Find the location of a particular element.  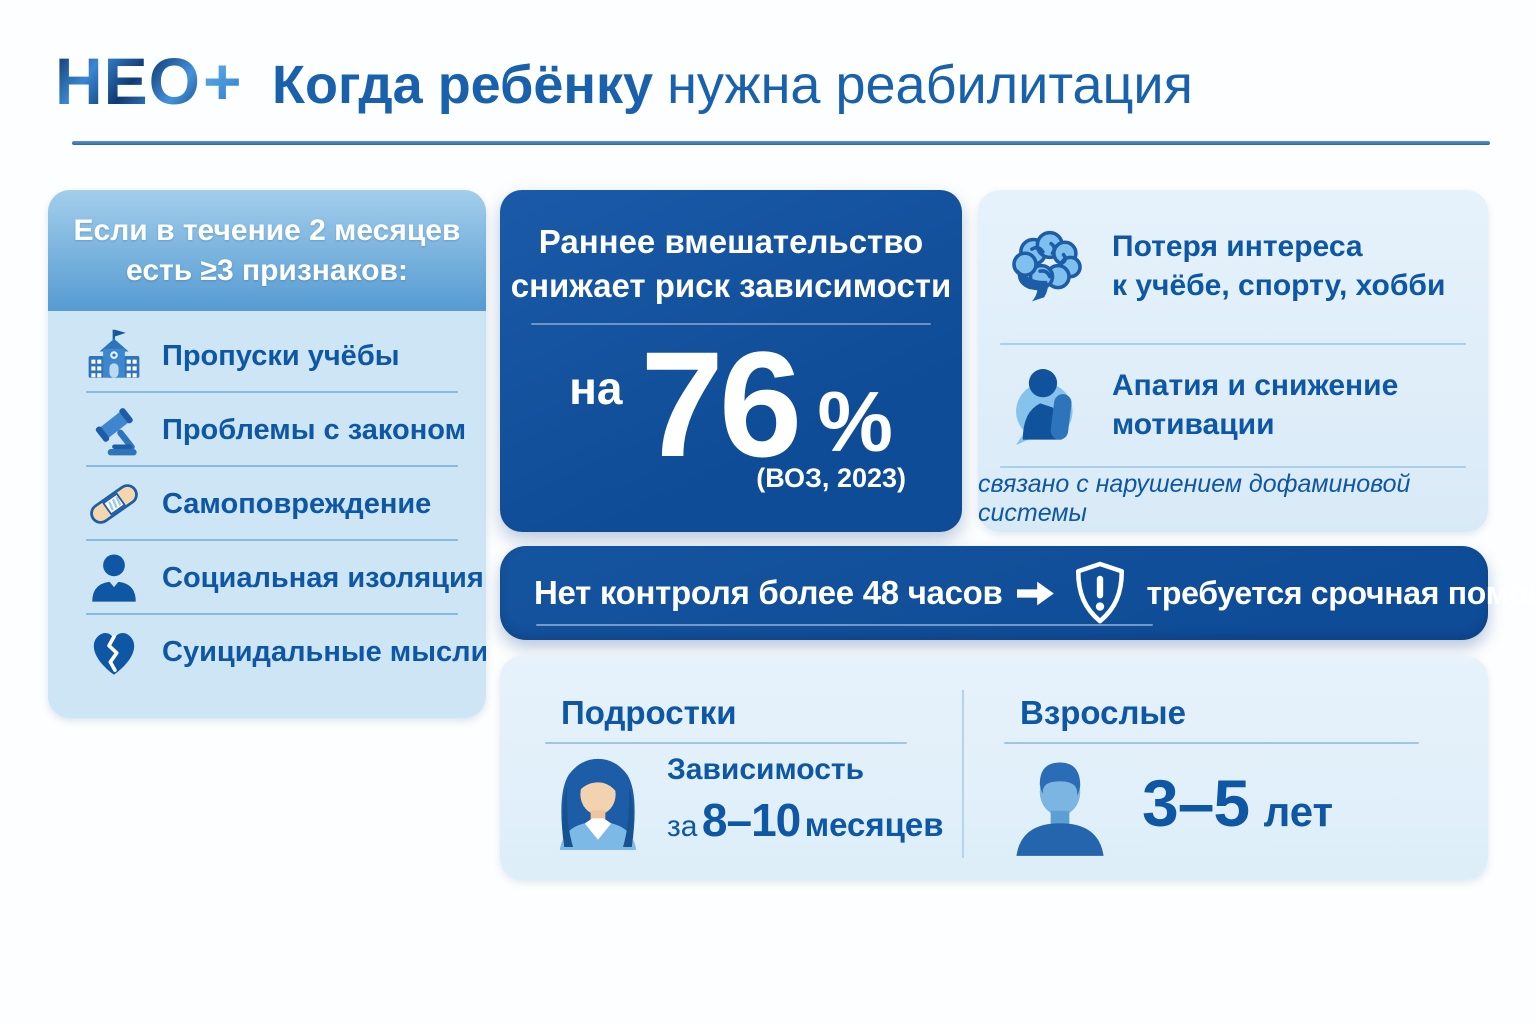

teen-avatar is located at coordinates (598, 800).